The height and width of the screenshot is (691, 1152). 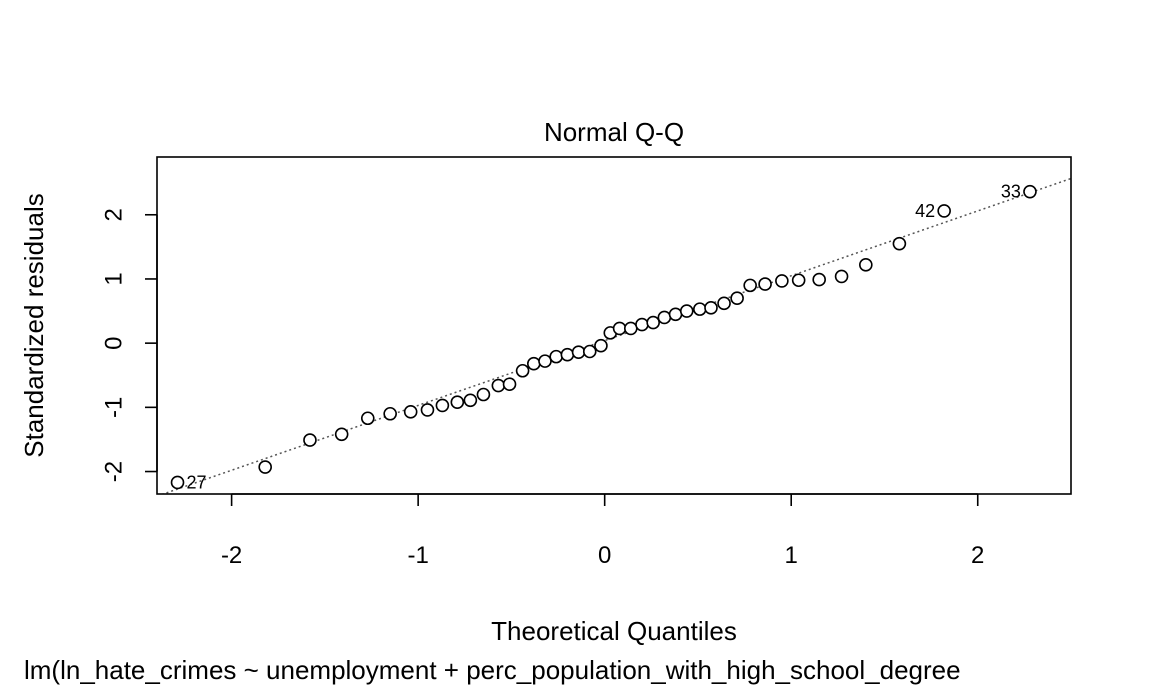 I want to click on x-tick-label: 1, so click(x=791, y=555).